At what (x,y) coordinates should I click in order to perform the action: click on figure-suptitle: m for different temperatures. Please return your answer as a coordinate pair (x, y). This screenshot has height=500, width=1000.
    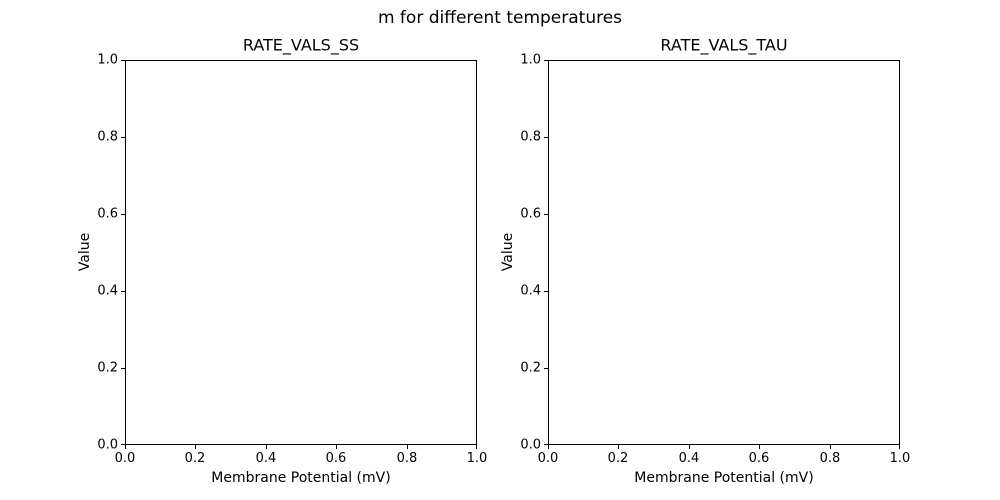
    Looking at the image, I should click on (500, 18).